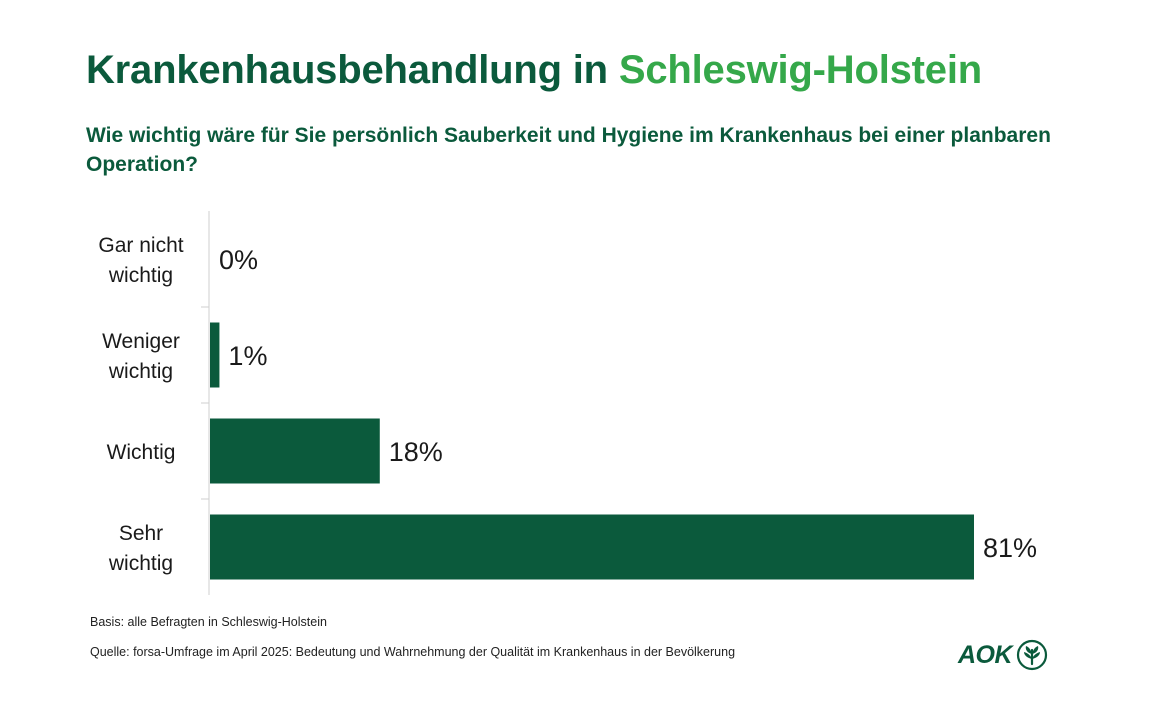  What do you see at coordinates (140, 548) in the screenshot?
I see `category-label: Sehr wichtig` at bounding box center [140, 548].